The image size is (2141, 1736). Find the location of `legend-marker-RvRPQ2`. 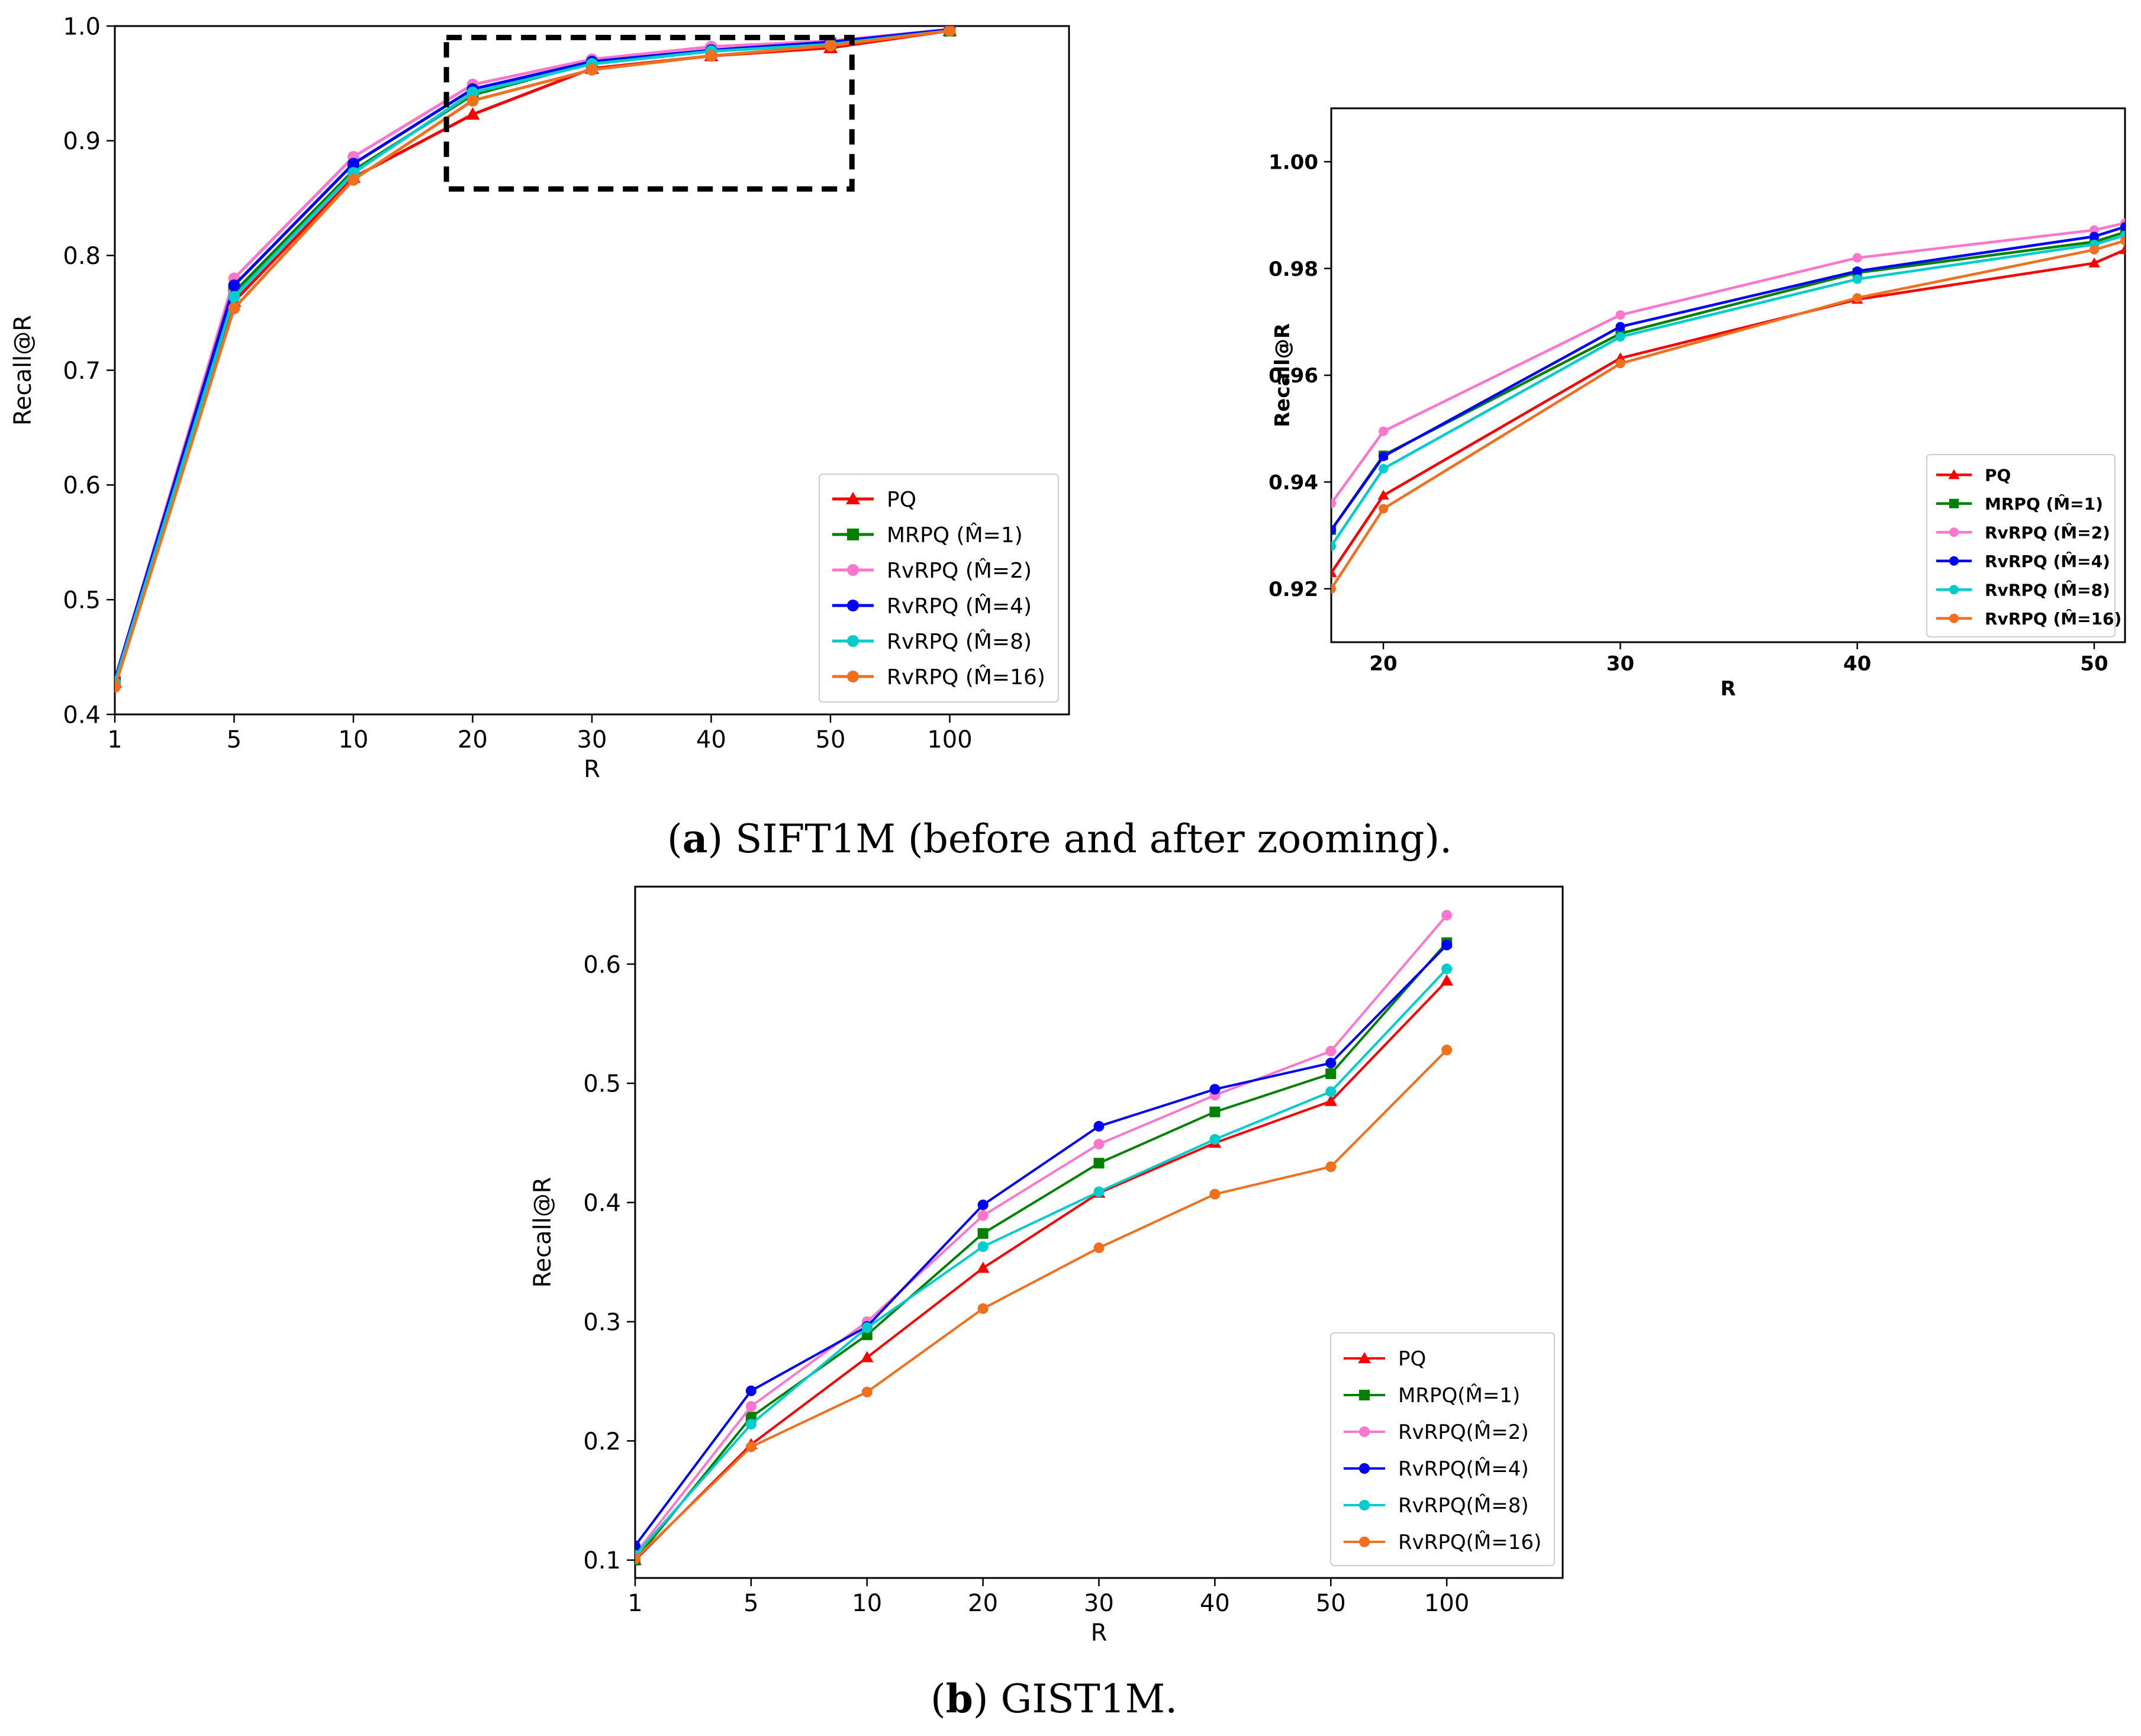

legend-marker-RvRPQ2 is located at coordinates (853, 570).